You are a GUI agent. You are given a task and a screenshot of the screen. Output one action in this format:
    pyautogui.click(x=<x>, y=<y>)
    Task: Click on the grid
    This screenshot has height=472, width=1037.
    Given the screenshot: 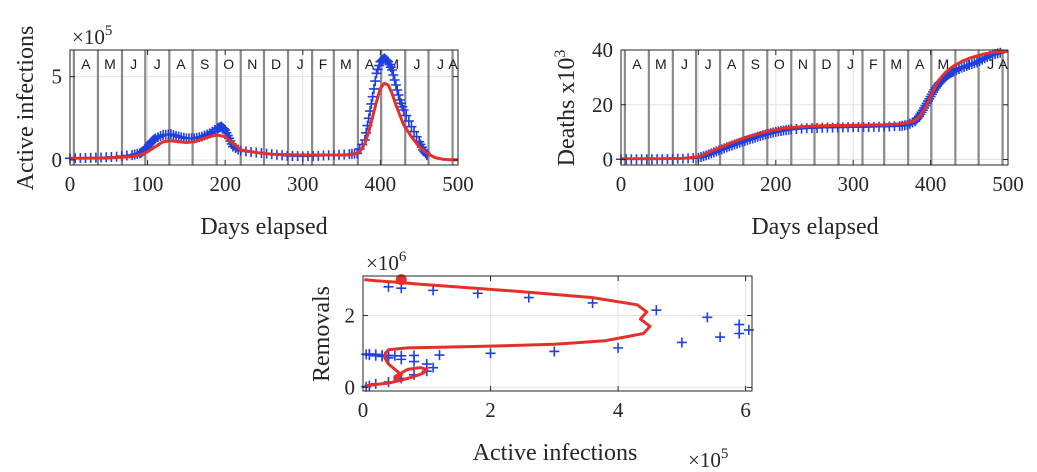 What is the action you would take?
    pyautogui.click(x=557, y=333)
    